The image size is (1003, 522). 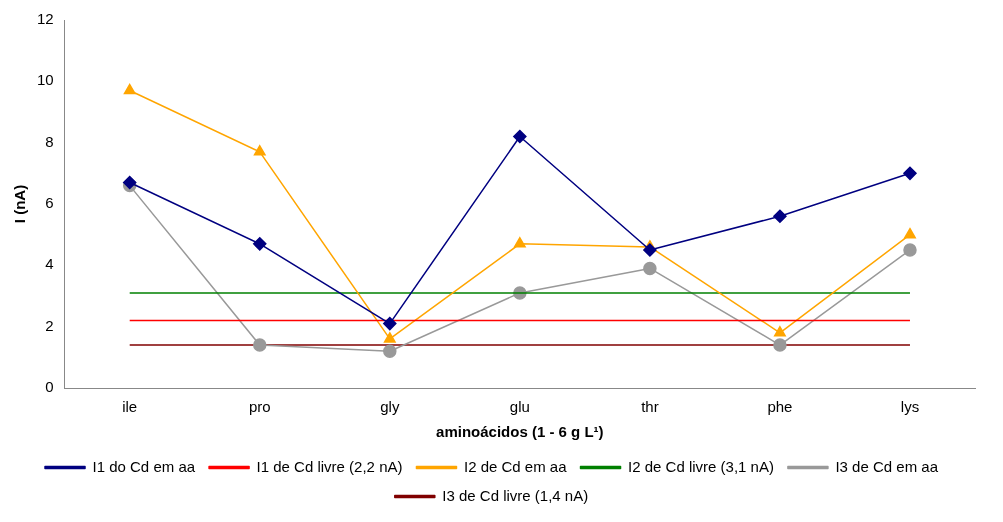 What do you see at coordinates (650, 407) in the screenshot?
I see `x-tick-label: thr` at bounding box center [650, 407].